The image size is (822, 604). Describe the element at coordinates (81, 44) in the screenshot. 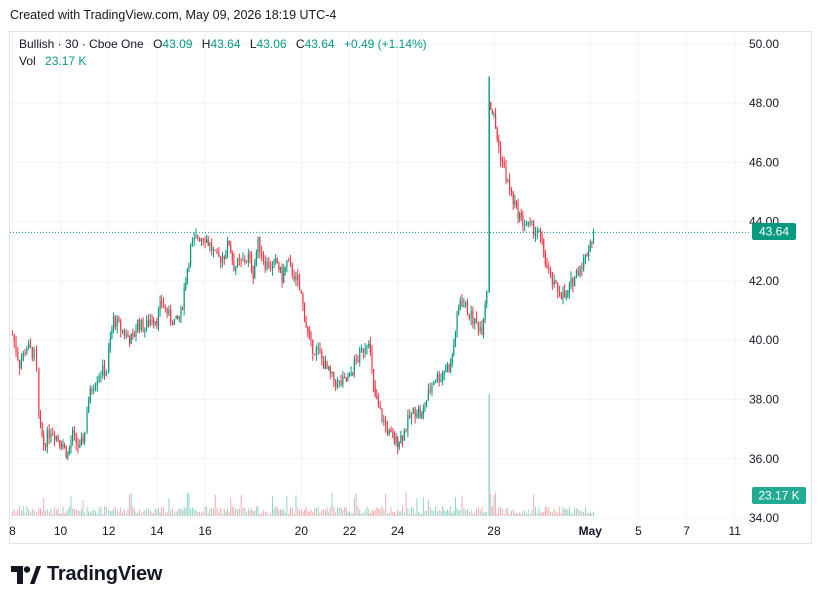

I see `symbol-label: Bullish · 30 · Cboe One` at that location.